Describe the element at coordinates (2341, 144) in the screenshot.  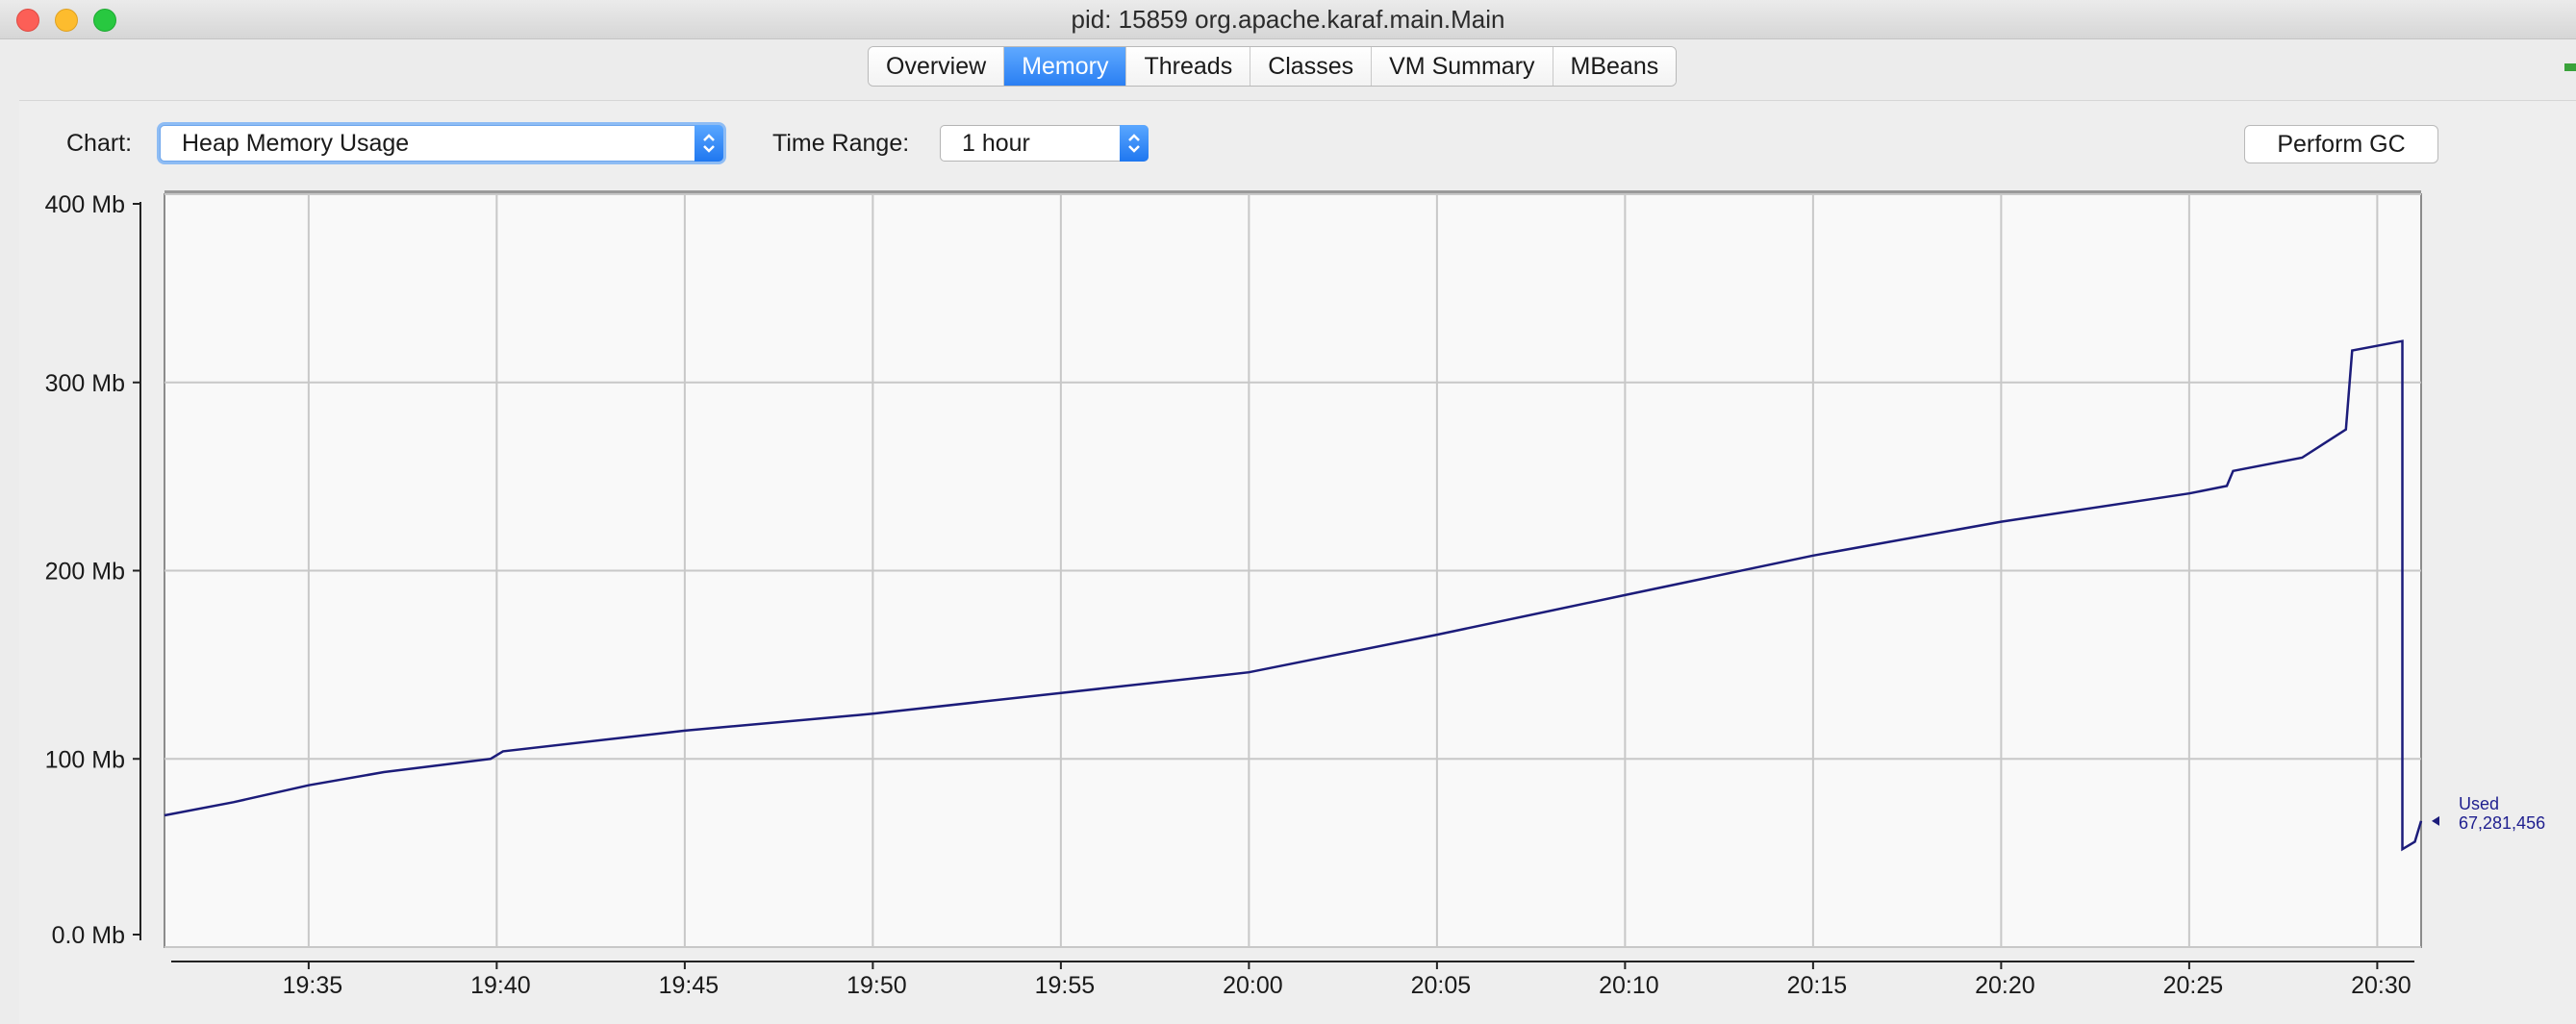
I see `perform-gc-button: Perform GC` at that location.